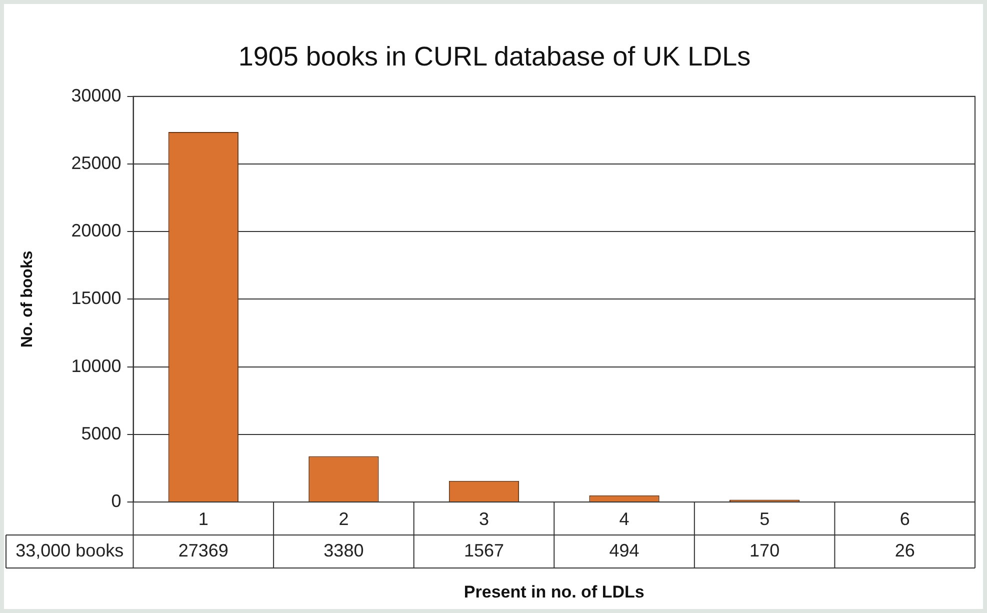 Image resolution: width=987 pixels, height=613 pixels. Describe the element at coordinates (96, 230) in the screenshot. I see `y-tick-label: 20000` at that location.